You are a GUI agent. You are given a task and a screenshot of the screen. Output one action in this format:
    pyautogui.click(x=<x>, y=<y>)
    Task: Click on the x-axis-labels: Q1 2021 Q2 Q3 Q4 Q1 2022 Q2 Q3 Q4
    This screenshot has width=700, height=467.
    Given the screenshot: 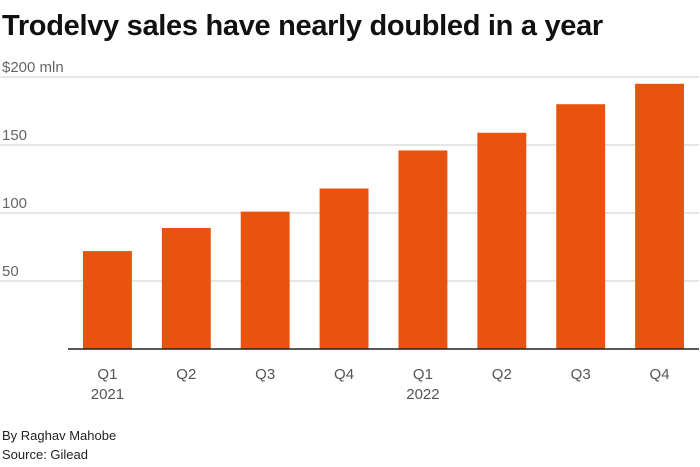 What is the action you would take?
    pyautogui.click(x=380, y=384)
    